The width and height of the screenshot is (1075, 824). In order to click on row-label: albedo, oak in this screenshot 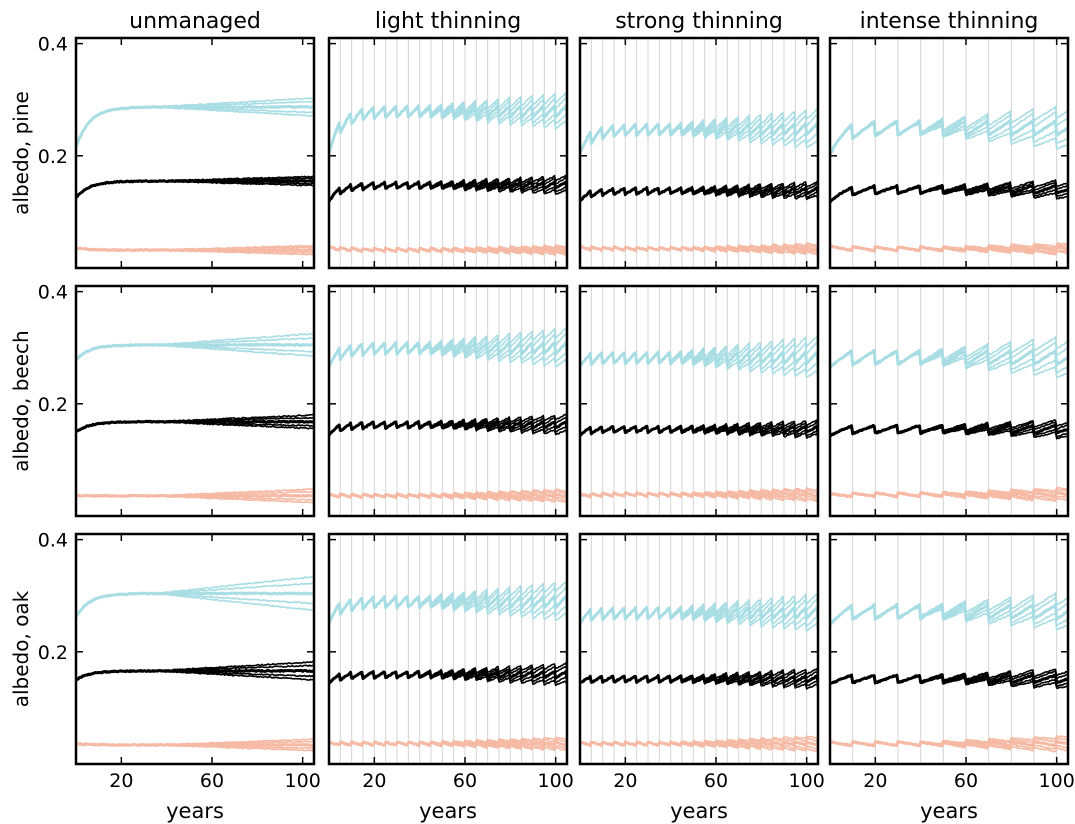, I will do `click(21, 648)`.